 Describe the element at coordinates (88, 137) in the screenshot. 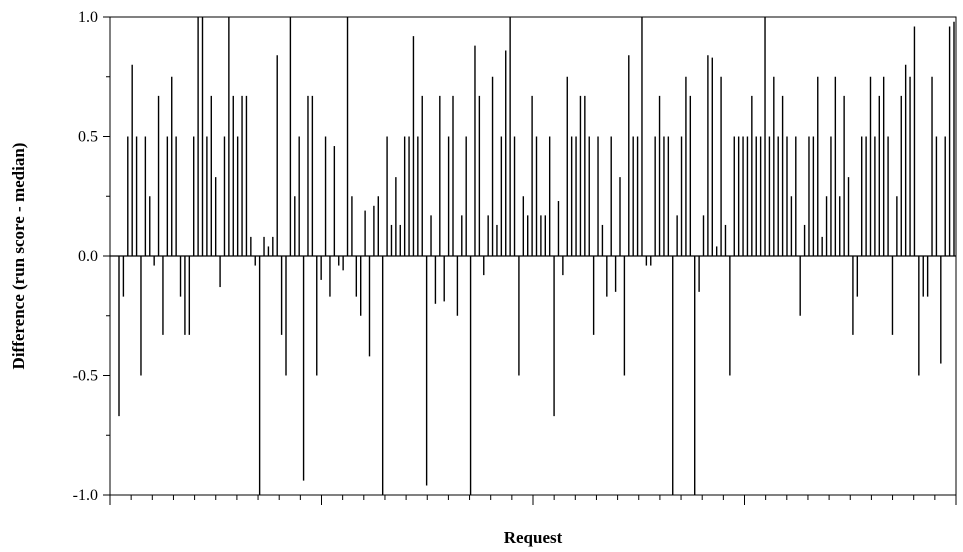

I see `y-tick-label: 0.5` at that location.